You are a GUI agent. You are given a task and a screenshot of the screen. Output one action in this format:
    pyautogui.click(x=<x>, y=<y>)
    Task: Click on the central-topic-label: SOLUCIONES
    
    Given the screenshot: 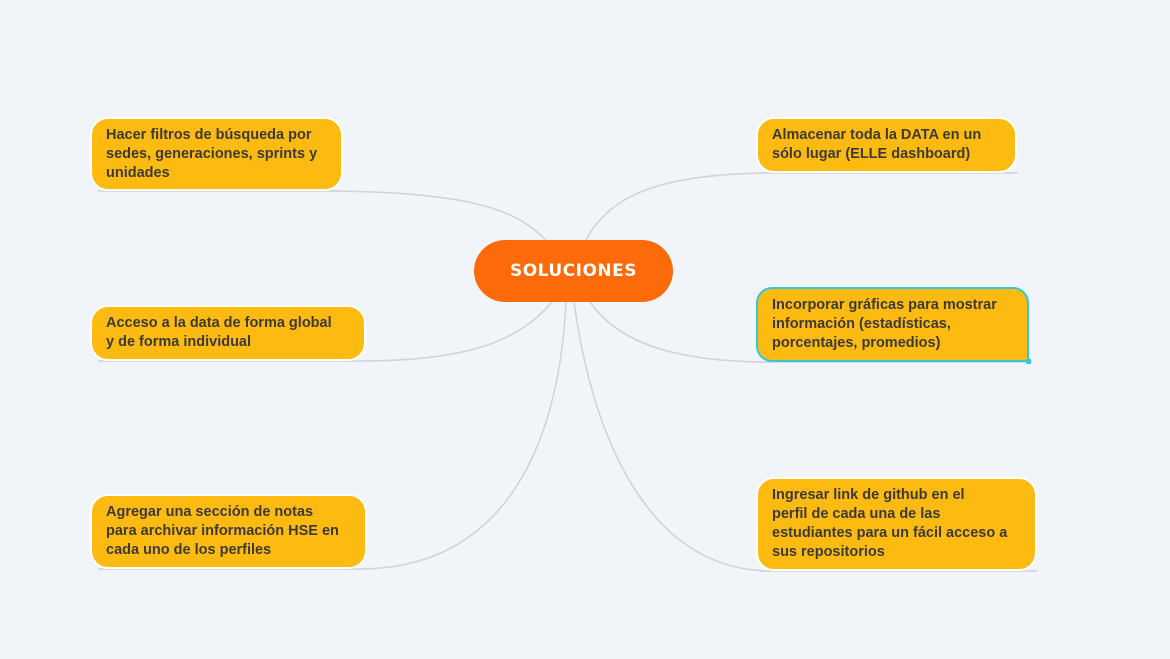 What is the action you would take?
    pyautogui.click(x=573, y=271)
    